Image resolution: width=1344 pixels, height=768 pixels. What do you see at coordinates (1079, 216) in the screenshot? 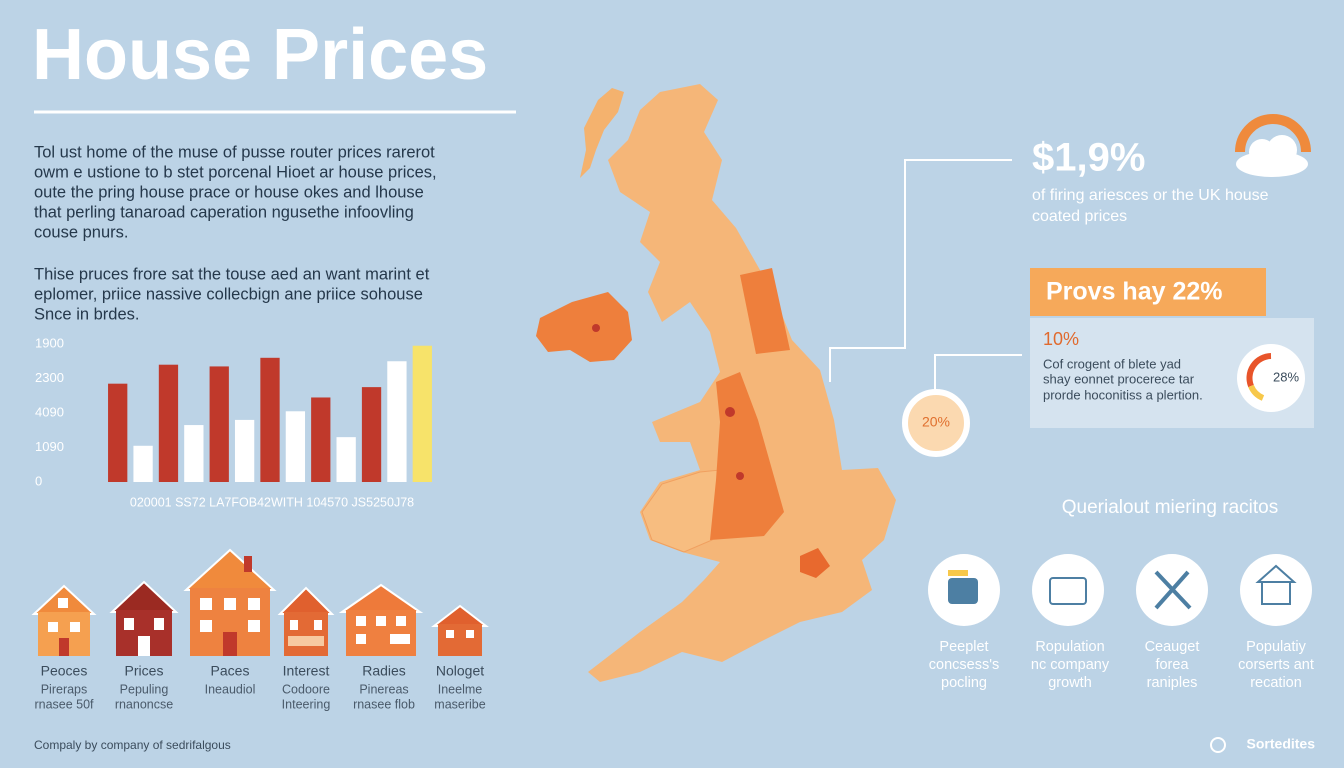
I see `headline-text: coated prices` at bounding box center [1079, 216].